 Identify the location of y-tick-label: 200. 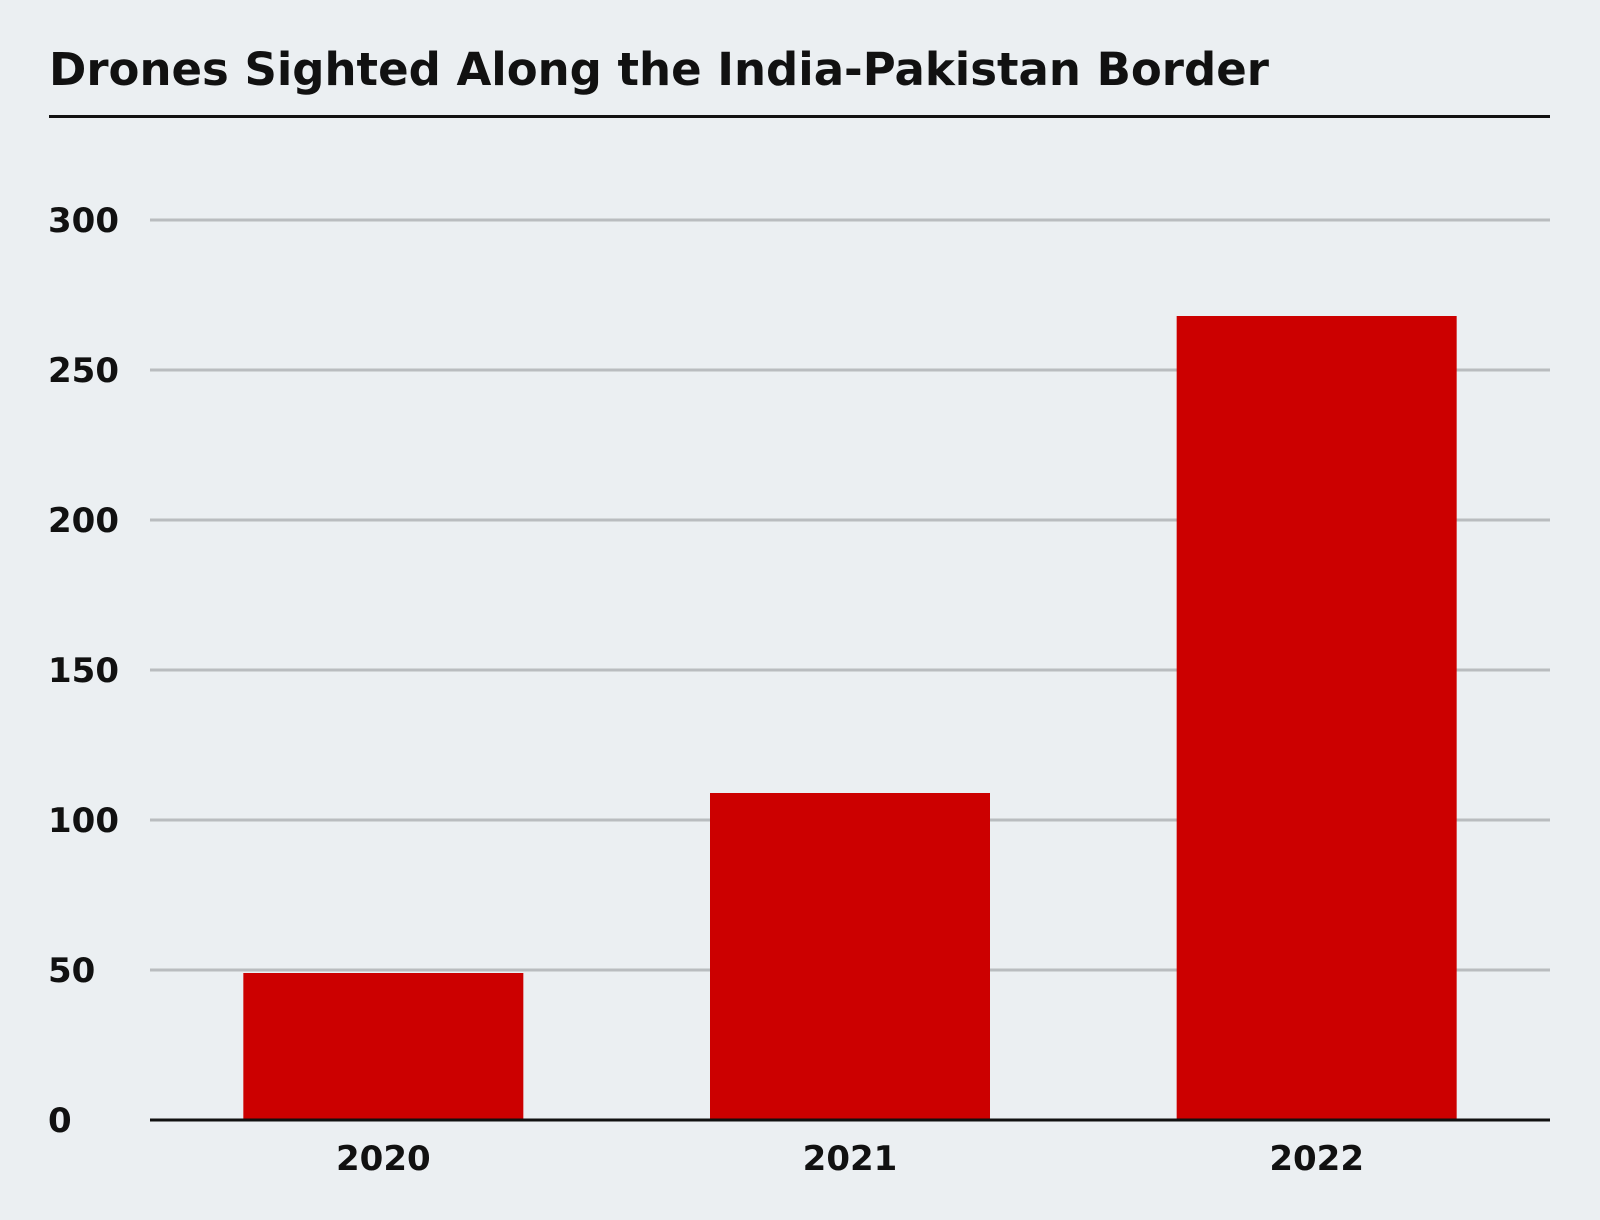
(83, 521).